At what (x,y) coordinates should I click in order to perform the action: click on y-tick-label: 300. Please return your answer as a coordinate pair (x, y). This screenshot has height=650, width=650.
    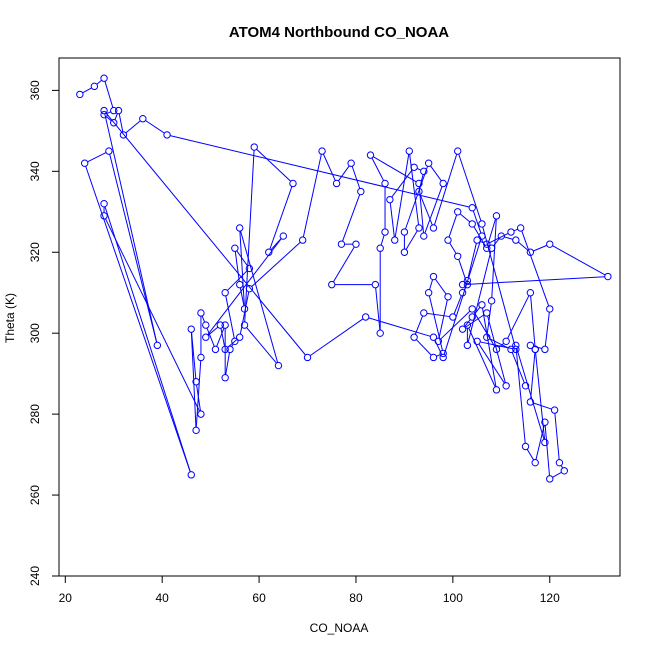
    Looking at the image, I should click on (35, 333).